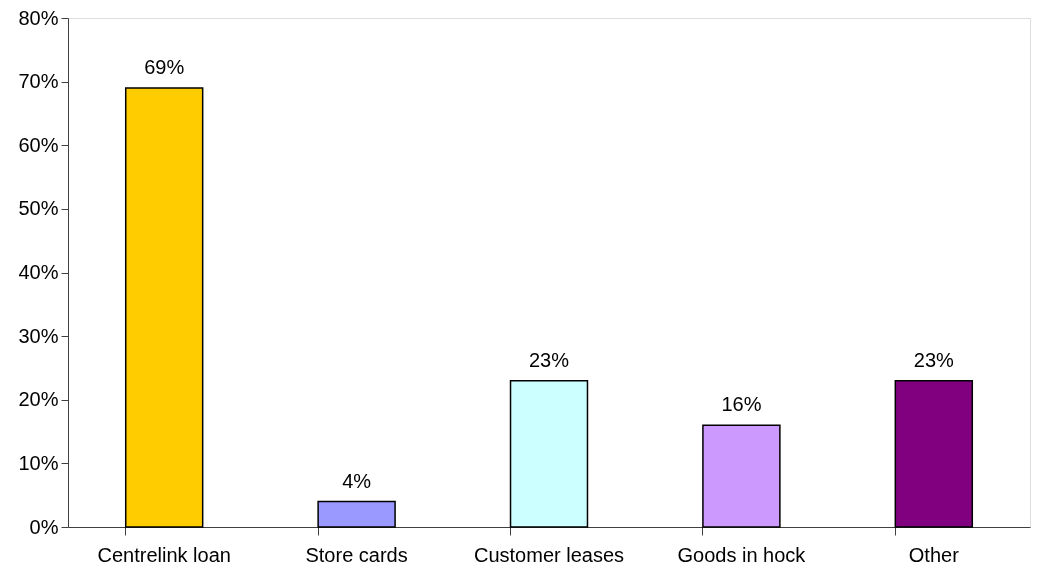  What do you see at coordinates (164, 554) in the screenshot?
I see `x-tick-label: Centrelink loan` at bounding box center [164, 554].